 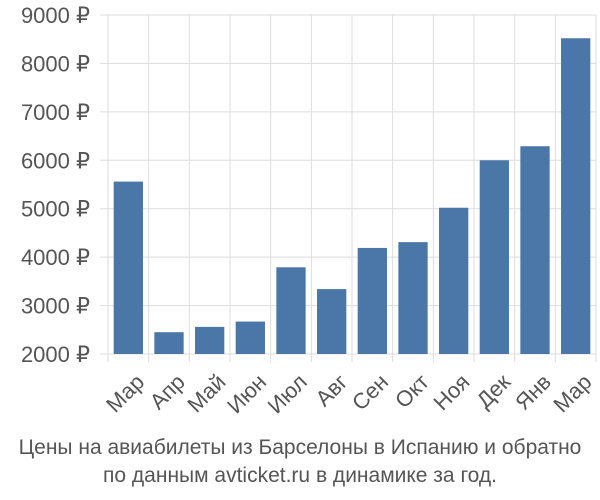 What do you see at coordinates (55, 209) in the screenshot?
I see `y-tick-label: 5000 ₽` at bounding box center [55, 209].